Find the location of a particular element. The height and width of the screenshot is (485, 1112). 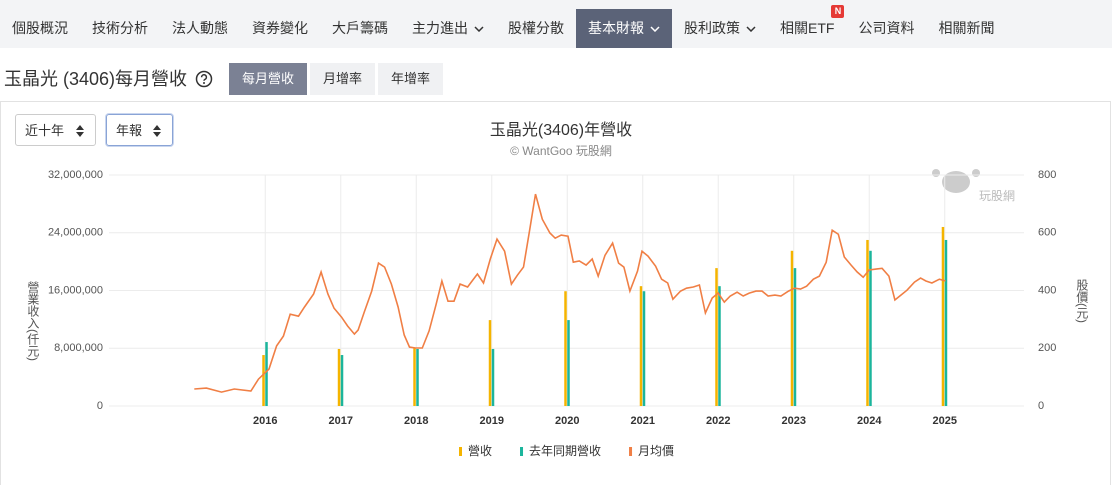

x-tick-label: 2025 is located at coordinates (944, 421).